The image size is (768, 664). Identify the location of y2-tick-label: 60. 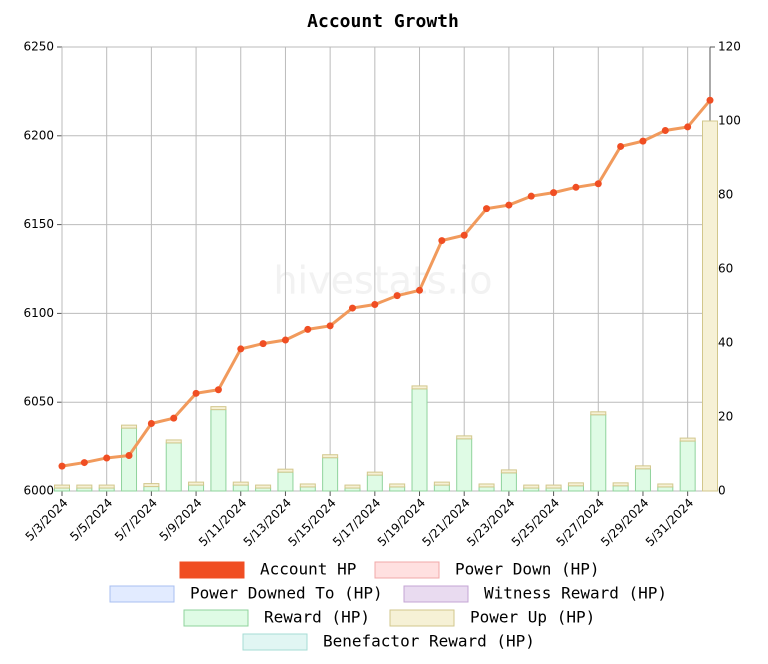
(725, 269).